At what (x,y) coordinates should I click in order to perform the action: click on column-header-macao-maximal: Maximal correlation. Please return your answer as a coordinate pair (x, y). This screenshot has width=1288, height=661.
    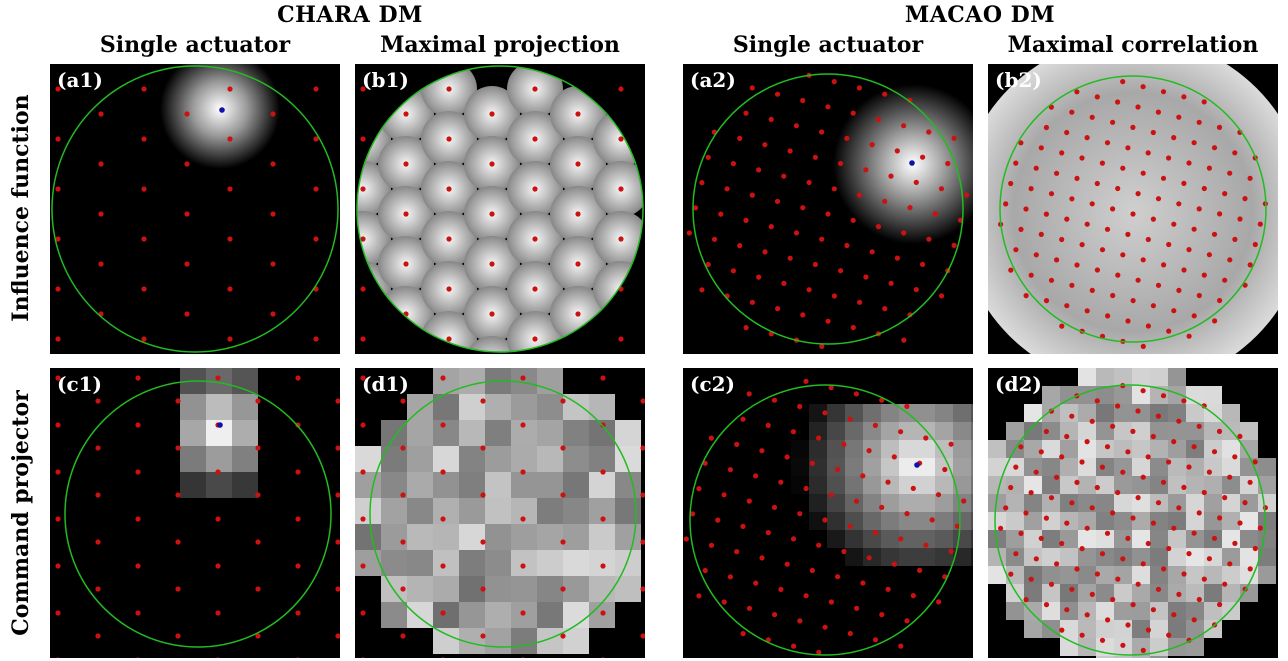
    Looking at the image, I should click on (1133, 45).